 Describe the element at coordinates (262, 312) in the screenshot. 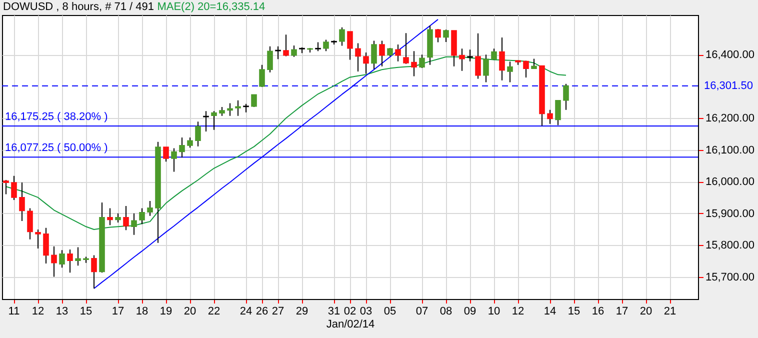

I see `x-tick-label: 26` at that location.